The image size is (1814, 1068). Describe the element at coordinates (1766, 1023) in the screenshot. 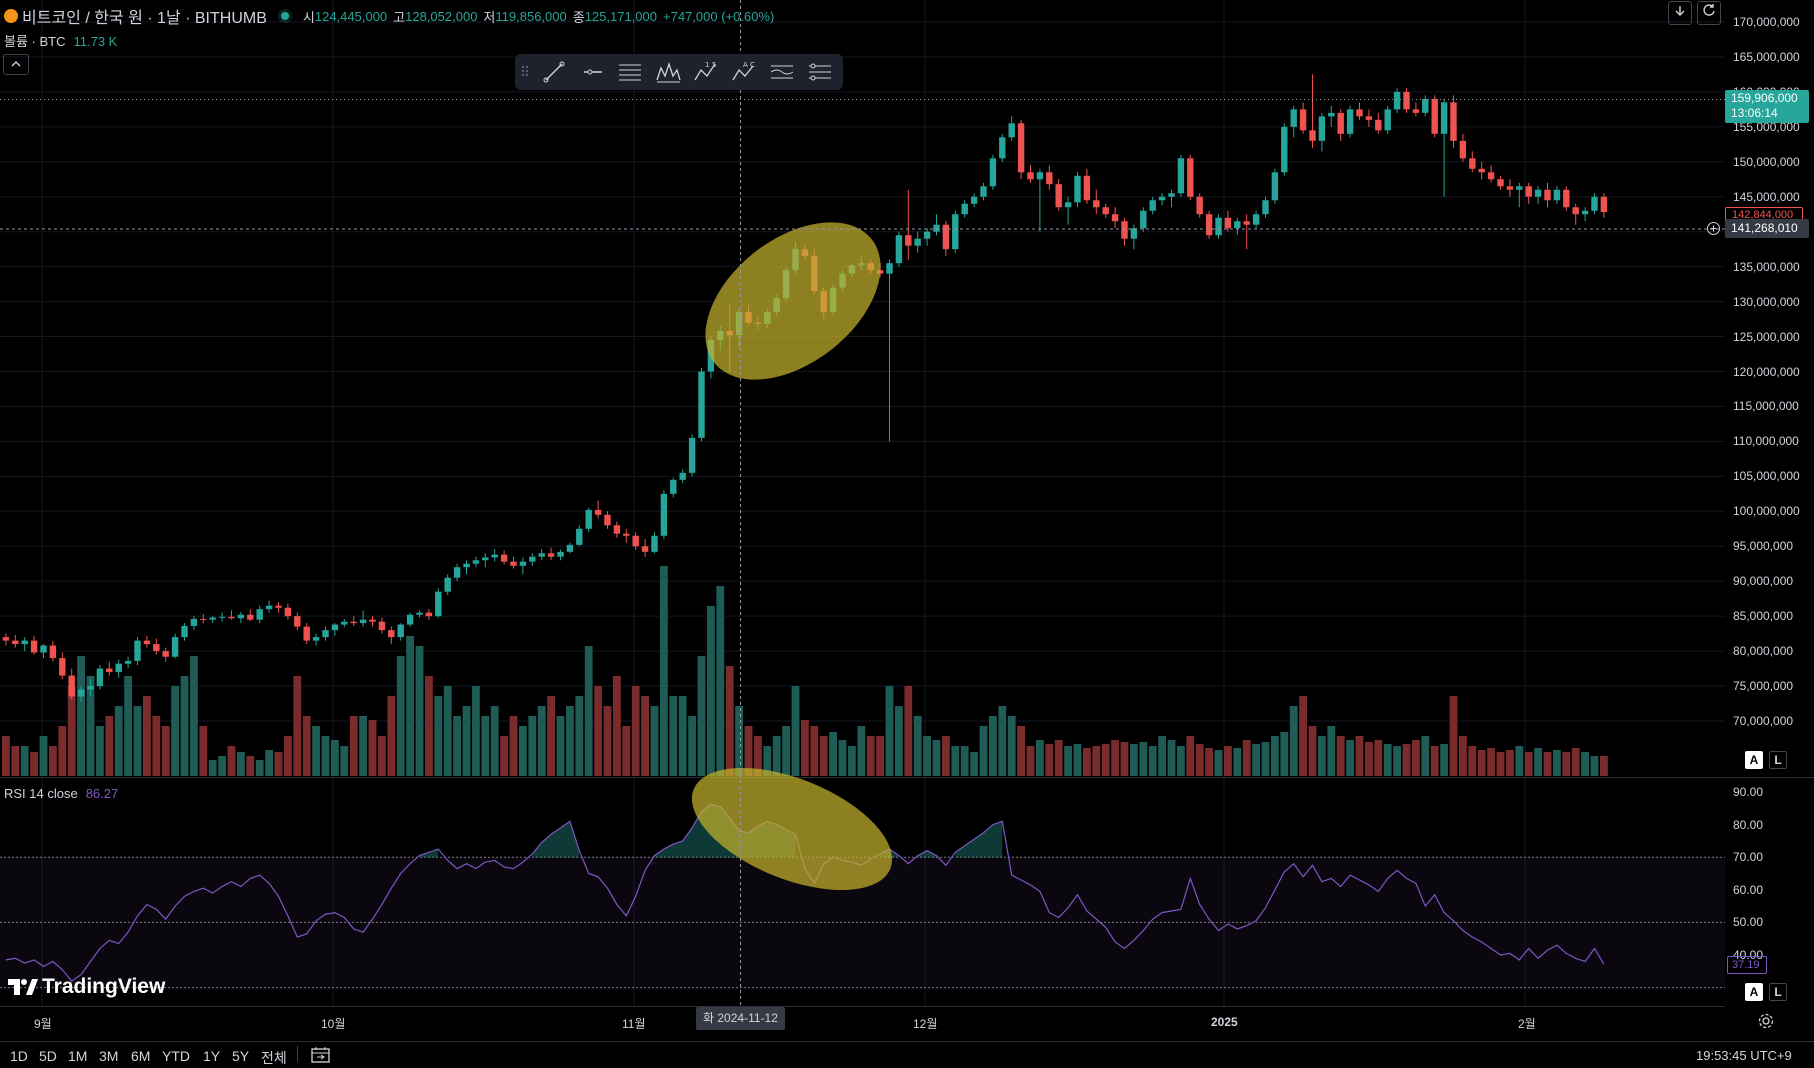

I see `chart-settings-icon` at that location.